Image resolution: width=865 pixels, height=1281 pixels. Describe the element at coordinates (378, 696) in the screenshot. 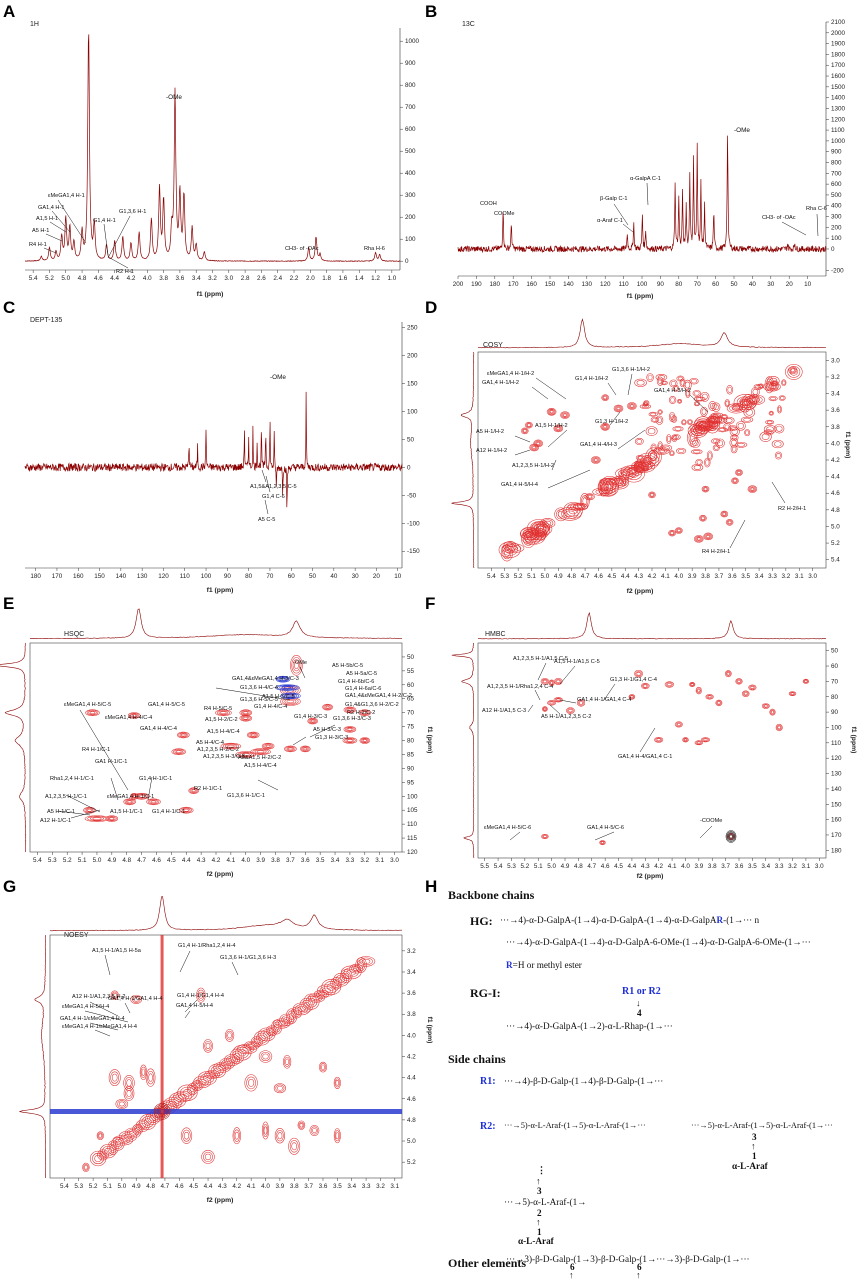

I see `hsqc-annotation-8: GA1,4&εMeGA1,4 H-2/C-2` at that location.